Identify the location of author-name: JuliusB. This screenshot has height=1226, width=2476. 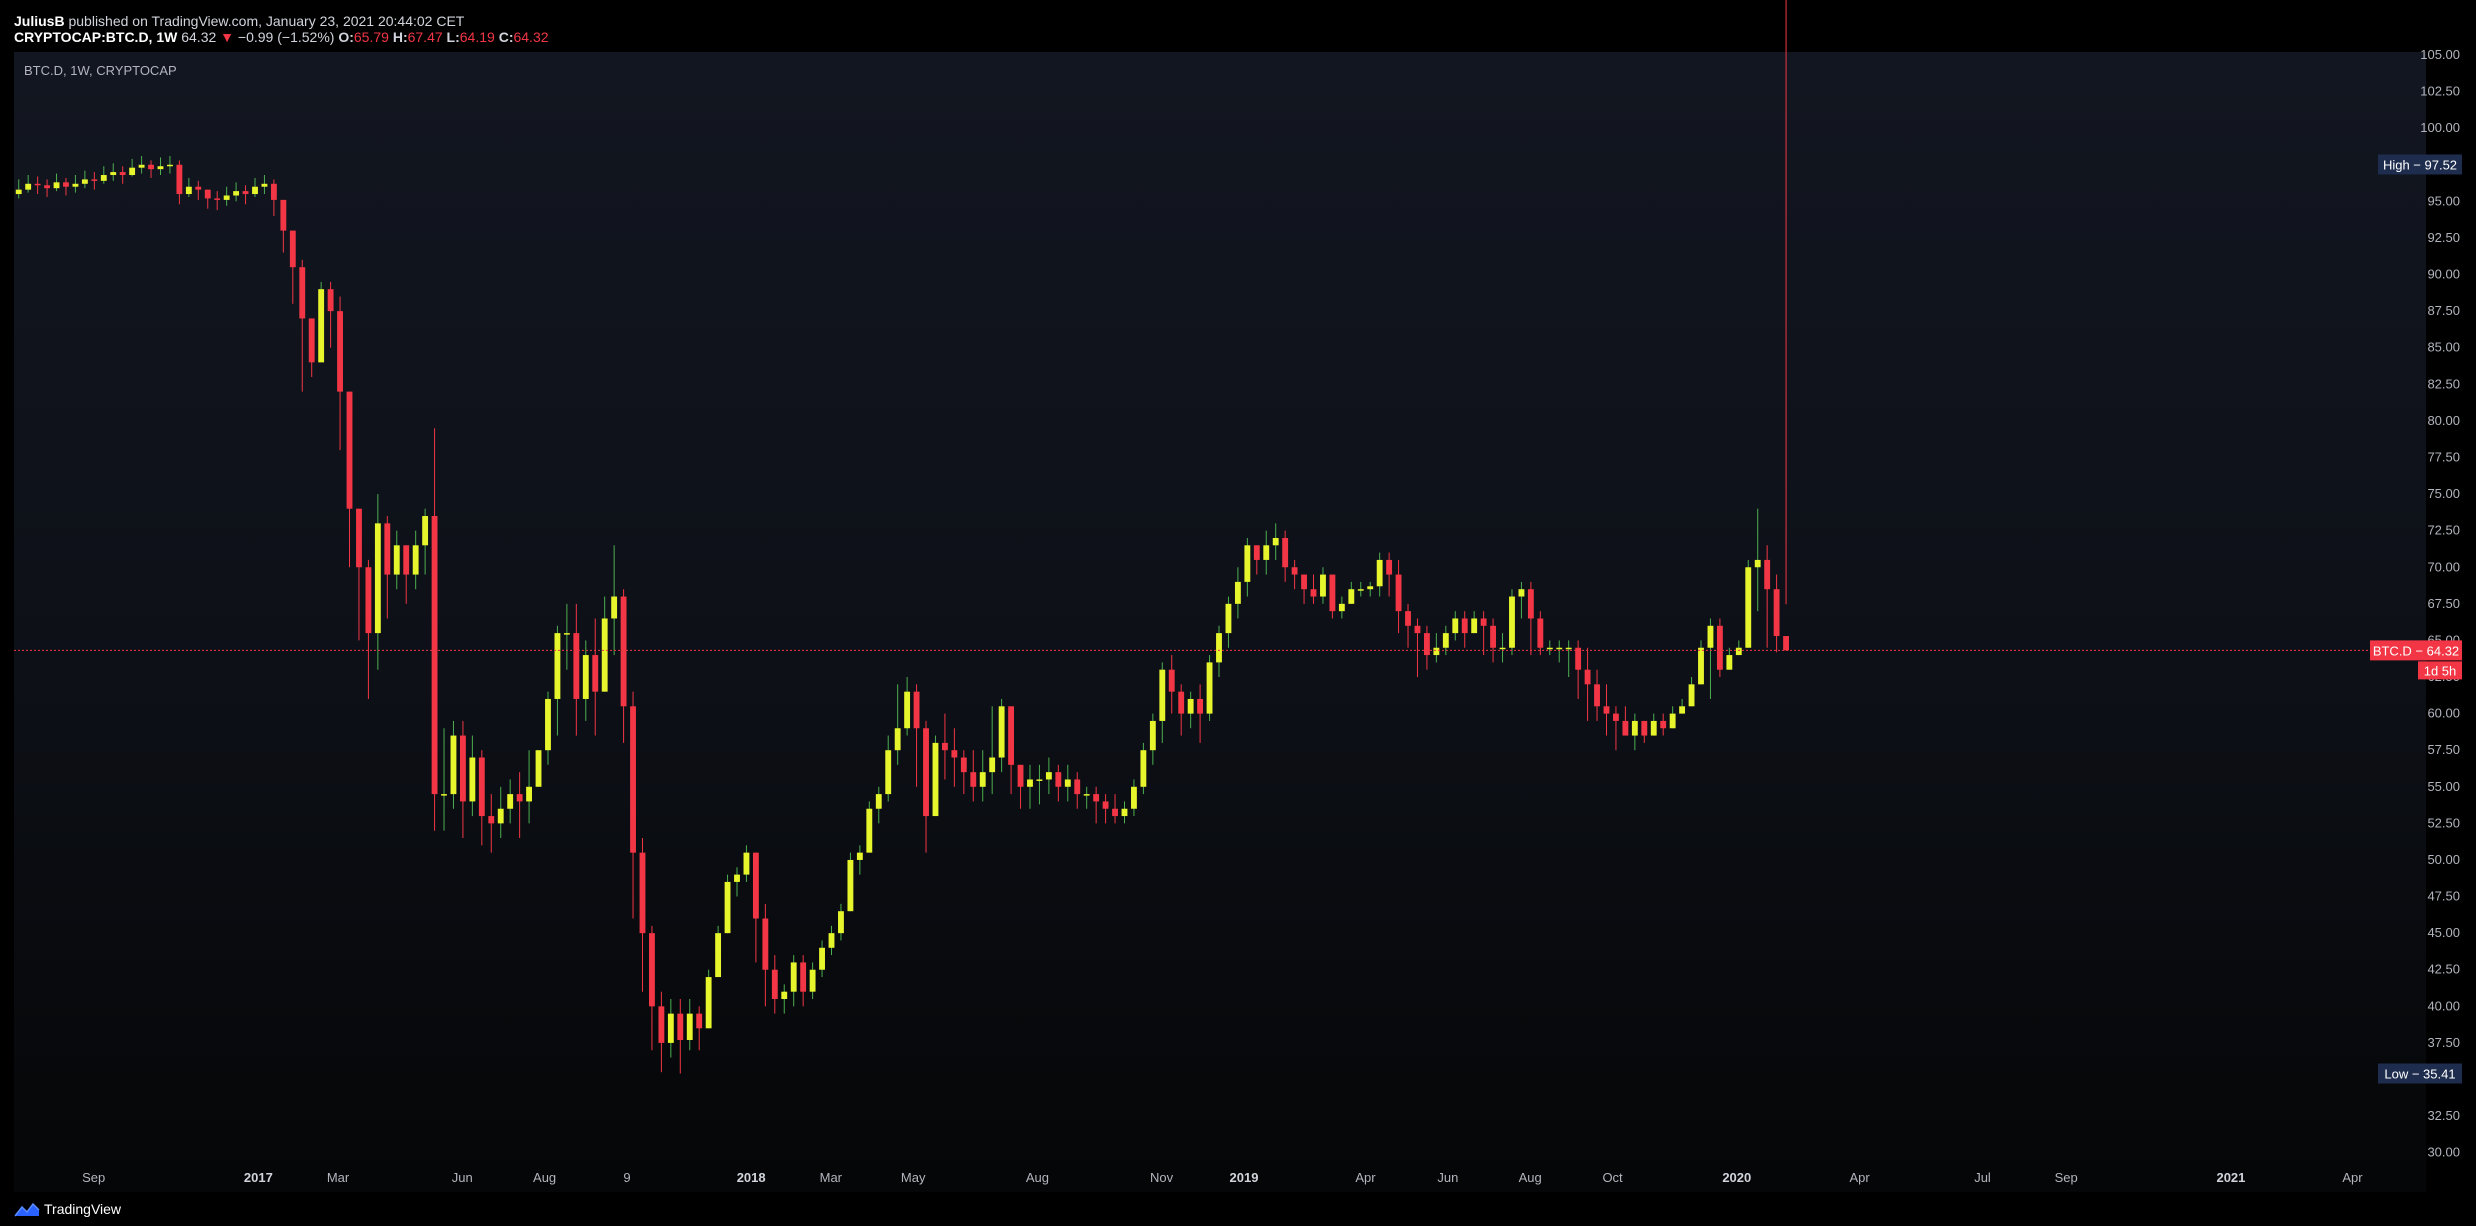
(39, 21).